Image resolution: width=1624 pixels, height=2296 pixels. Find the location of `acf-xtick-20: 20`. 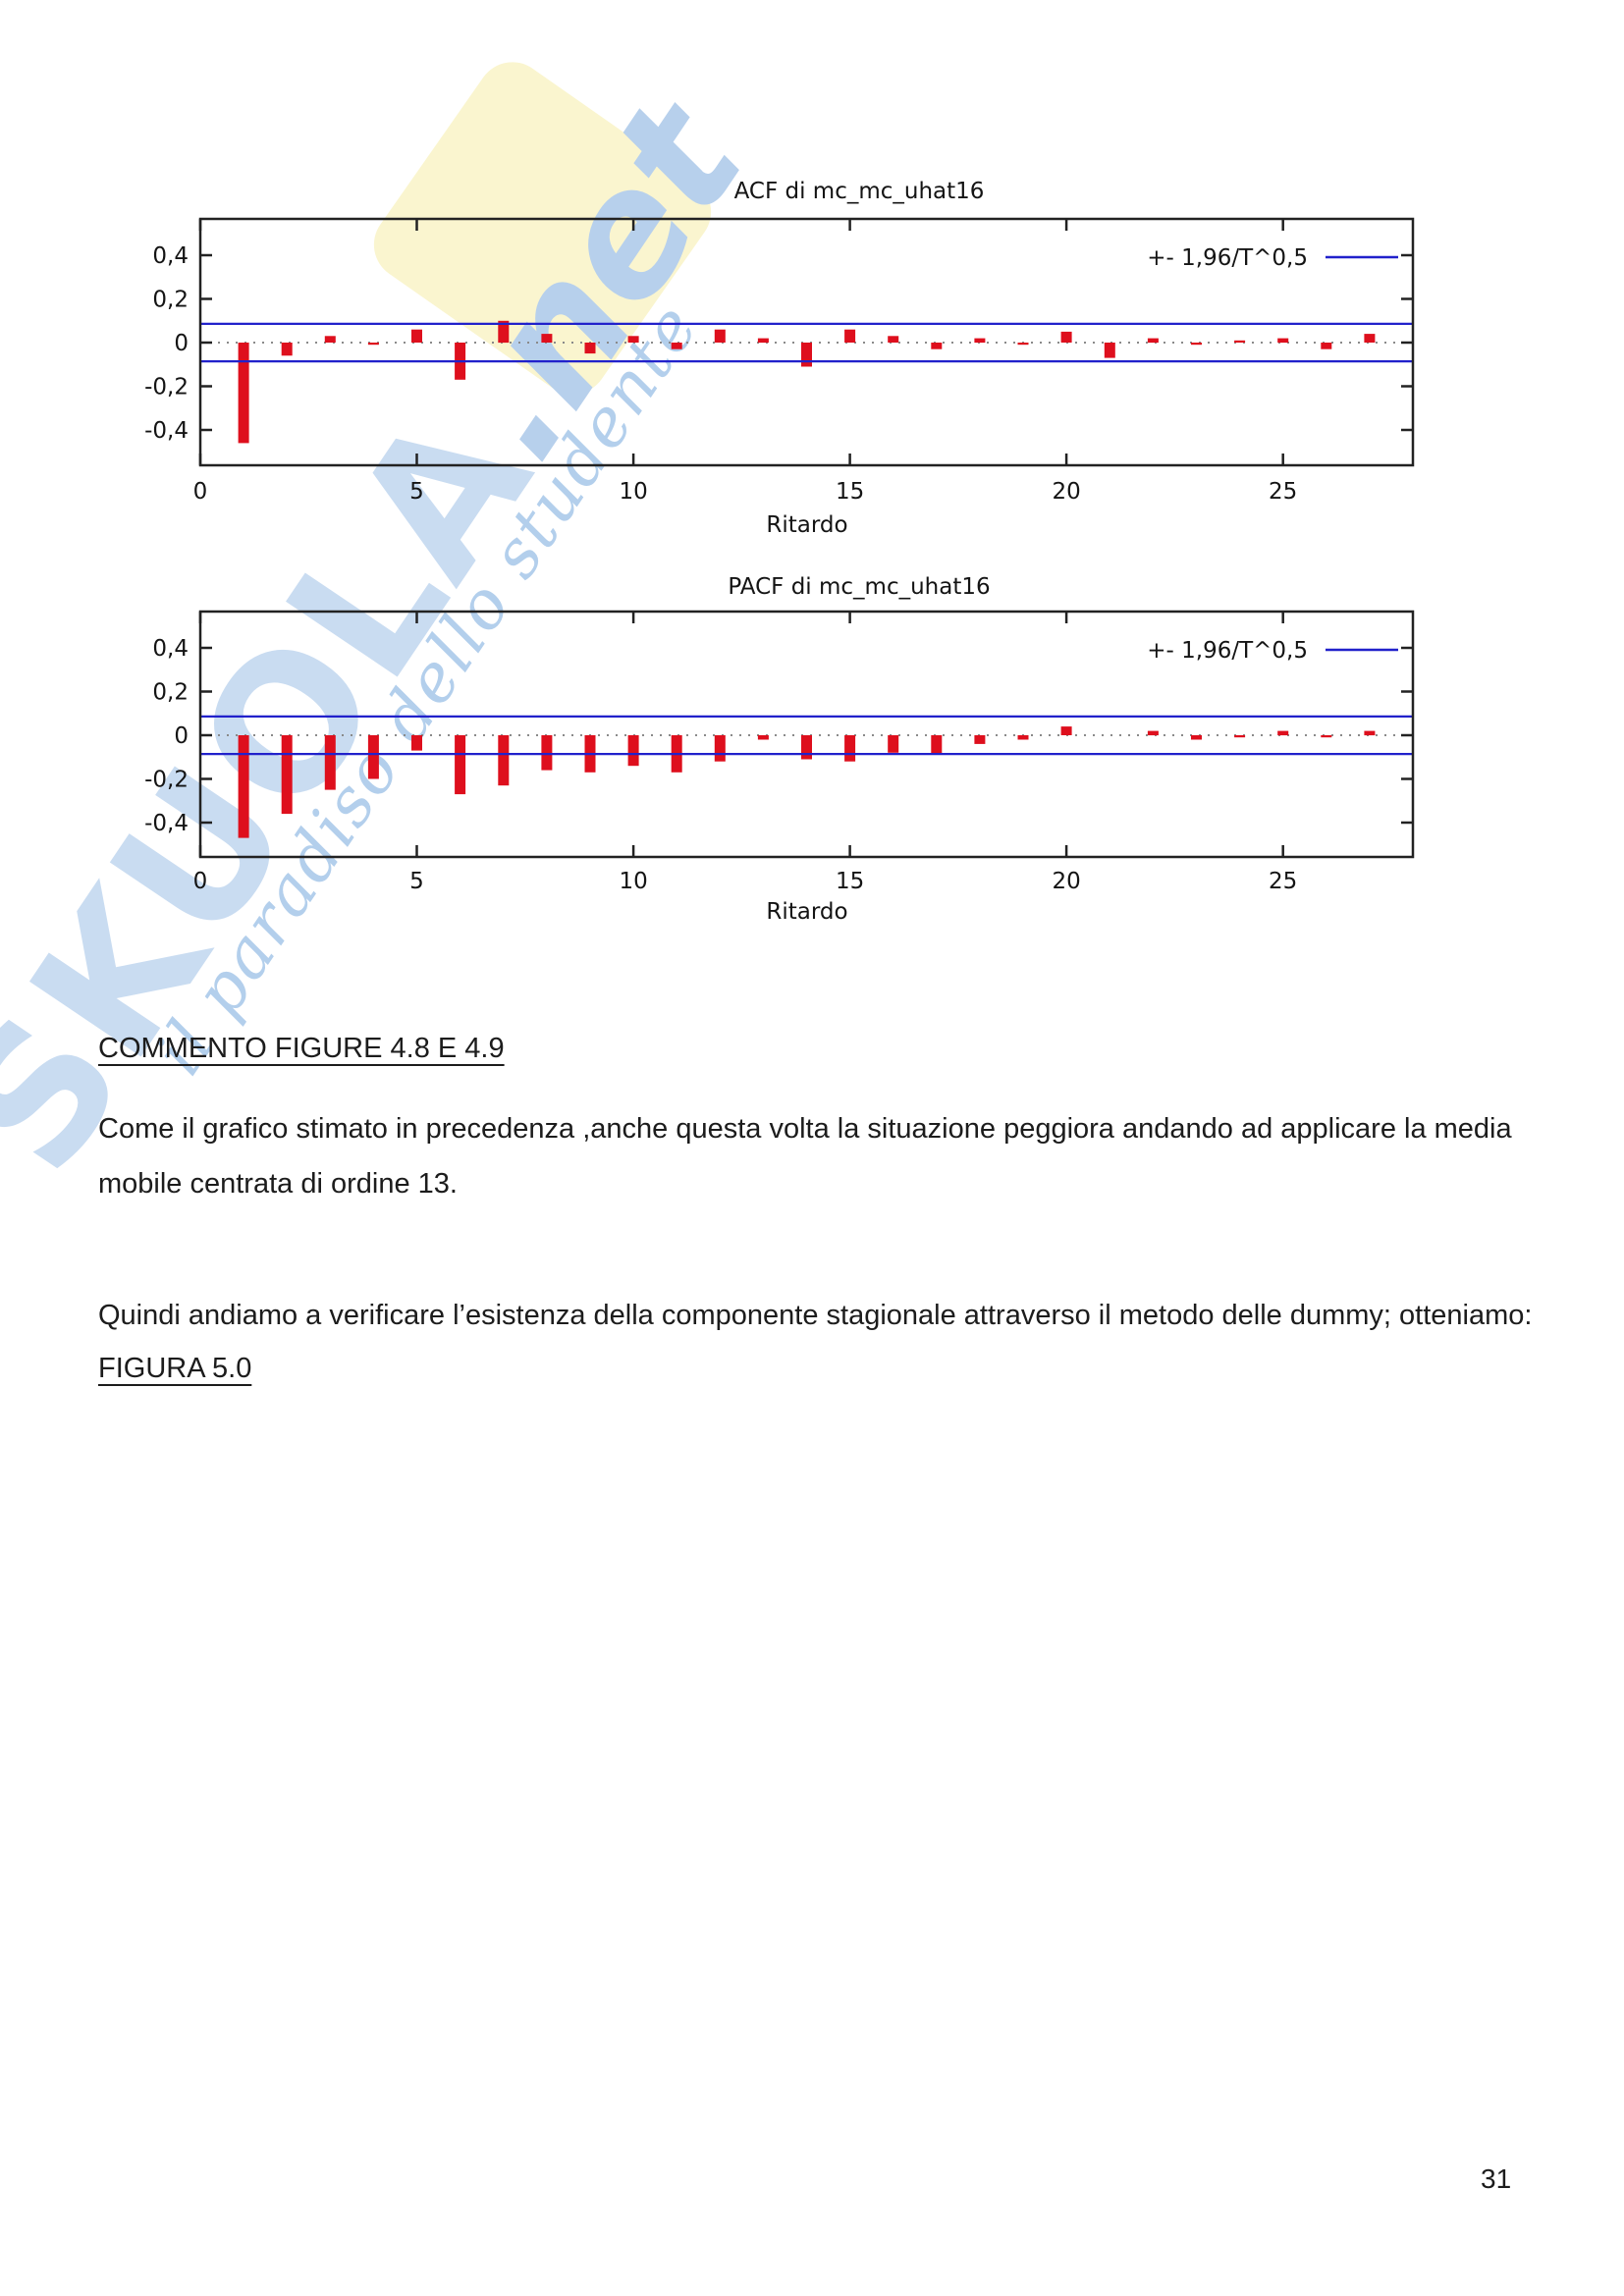

acf-xtick-20: 20 is located at coordinates (1066, 492).